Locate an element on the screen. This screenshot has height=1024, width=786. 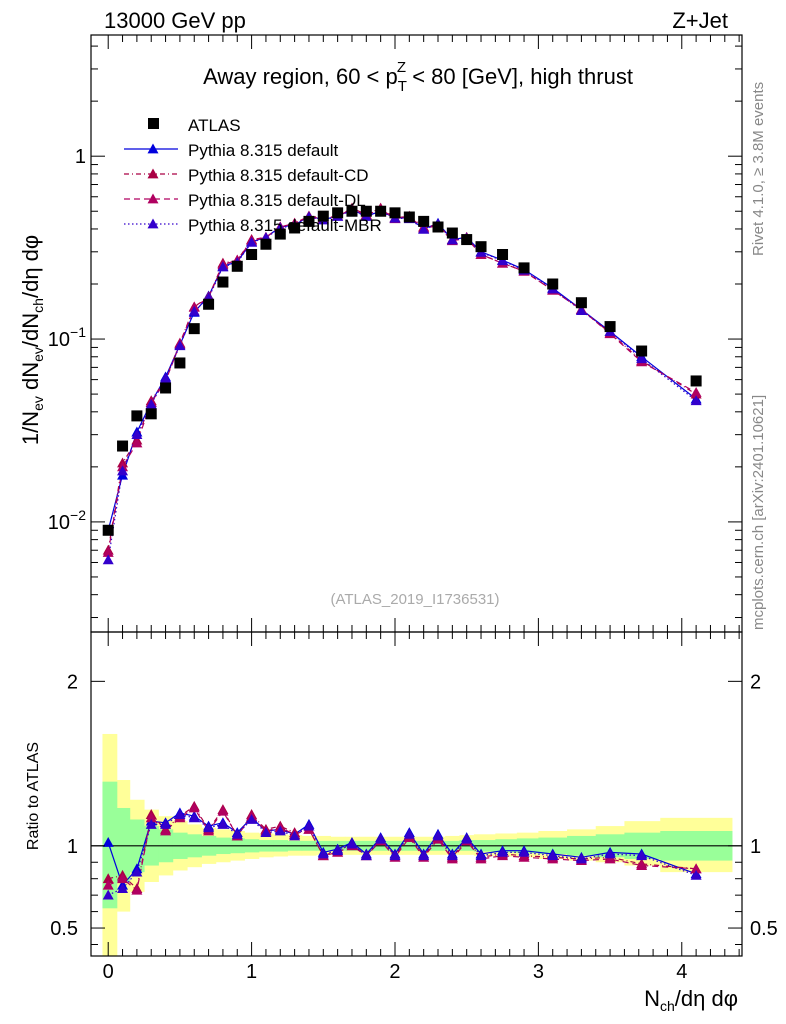
x-tick-label: 1 is located at coordinates (251, 972).